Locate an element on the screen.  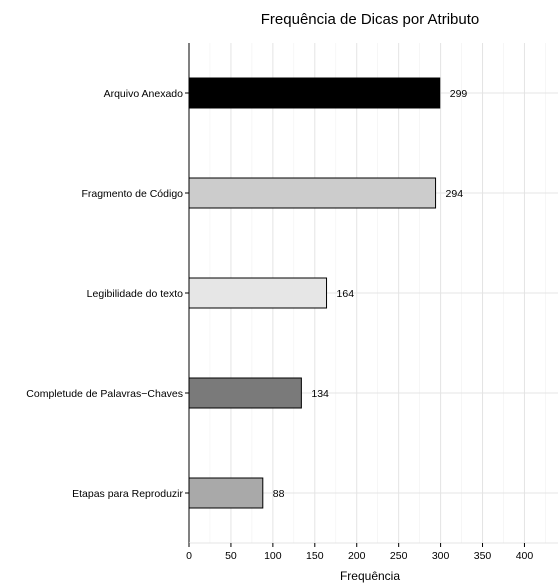
x-tick-label: 150 is located at coordinates (315, 556).